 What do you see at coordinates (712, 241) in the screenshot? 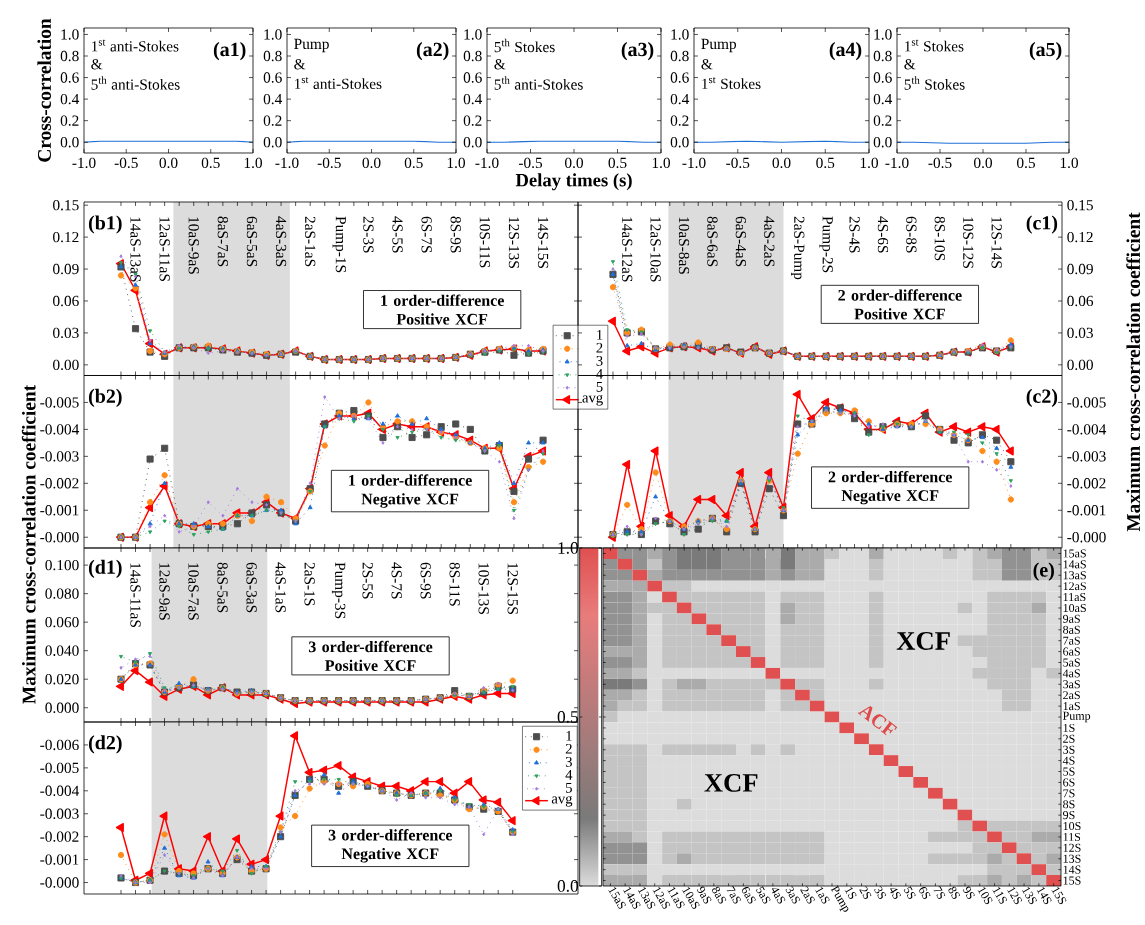
I see `x-tick-label: 8aS-6aS` at bounding box center [712, 241].